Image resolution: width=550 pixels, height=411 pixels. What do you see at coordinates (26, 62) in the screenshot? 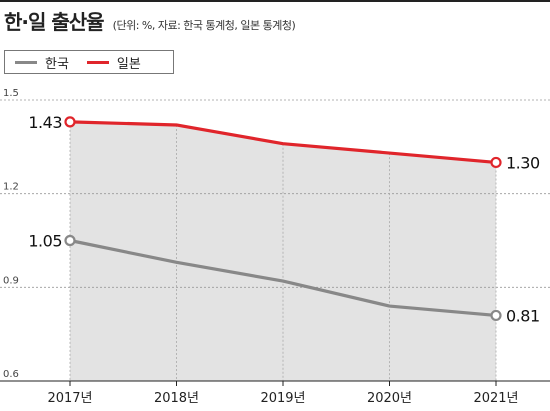
I see `legend-swatch-korea` at bounding box center [26, 62].